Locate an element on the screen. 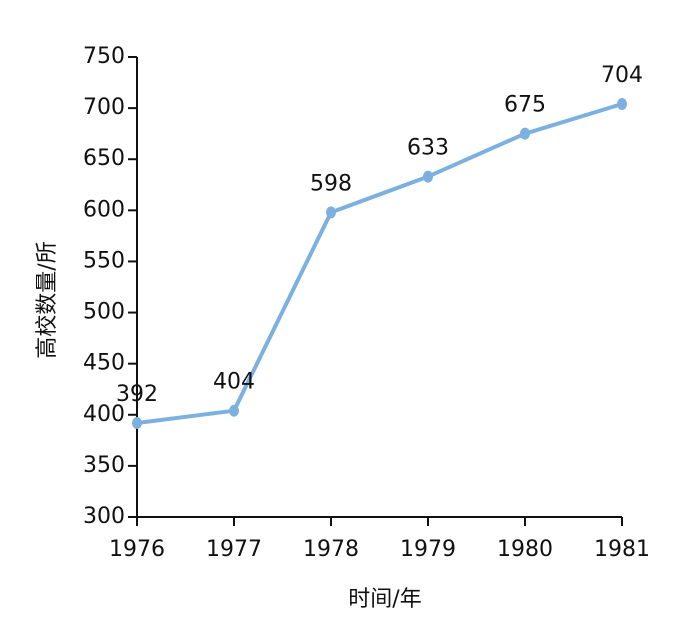 This screenshot has height=636, width=700. y-tick-label: 500 is located at coordinates (104, 312).